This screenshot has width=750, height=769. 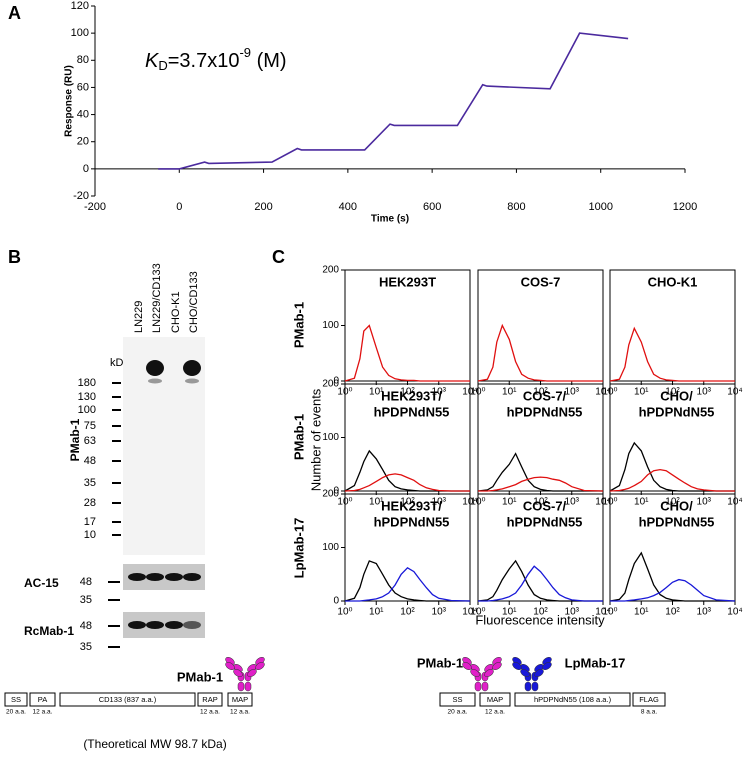 I want to click on y-axis-title: Response (RU), so click(x=69, y=101).